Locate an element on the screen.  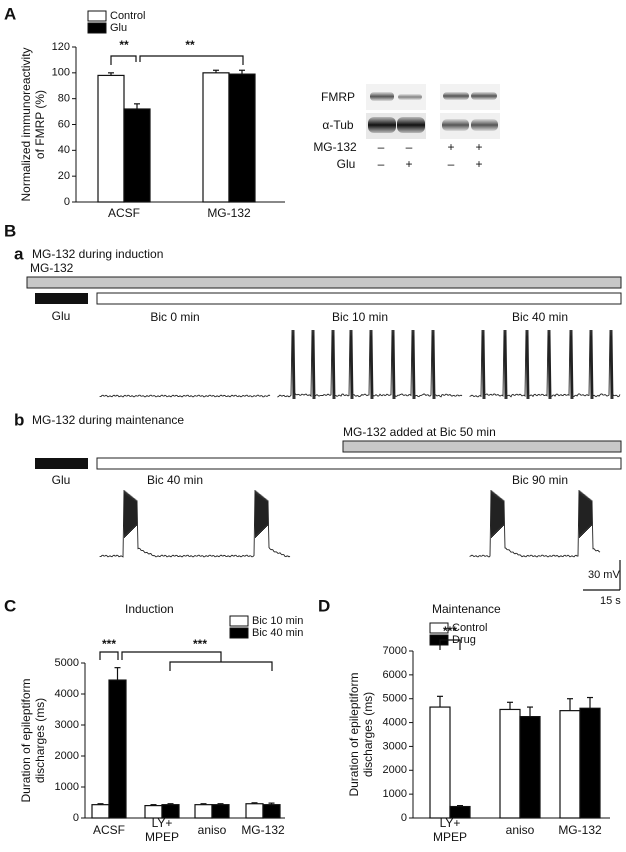
y-tick-label: 40 is located at coordinates (64, 150).